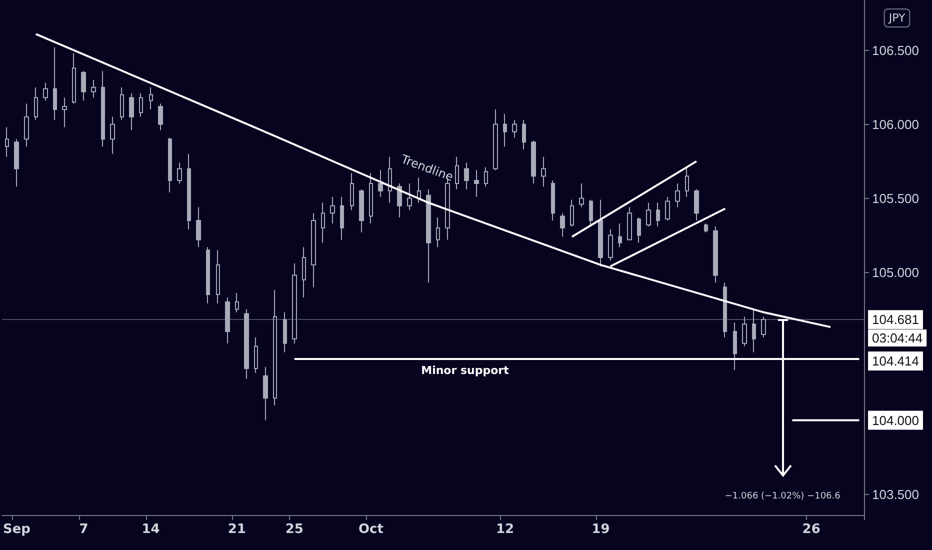 The height and width of the screenshot is (550, 932). I want to click on y-tick-label: 106.500, so click(895, 50).